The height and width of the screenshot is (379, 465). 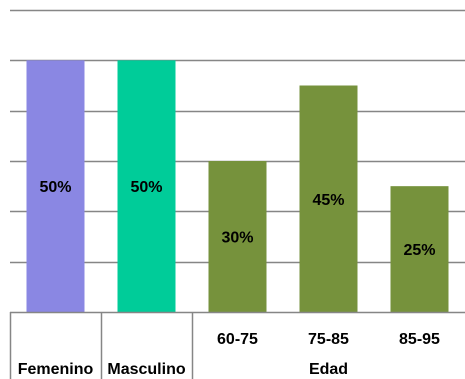 I want to click on category-label-femenino: Femenino, so click(x=56, y=369).